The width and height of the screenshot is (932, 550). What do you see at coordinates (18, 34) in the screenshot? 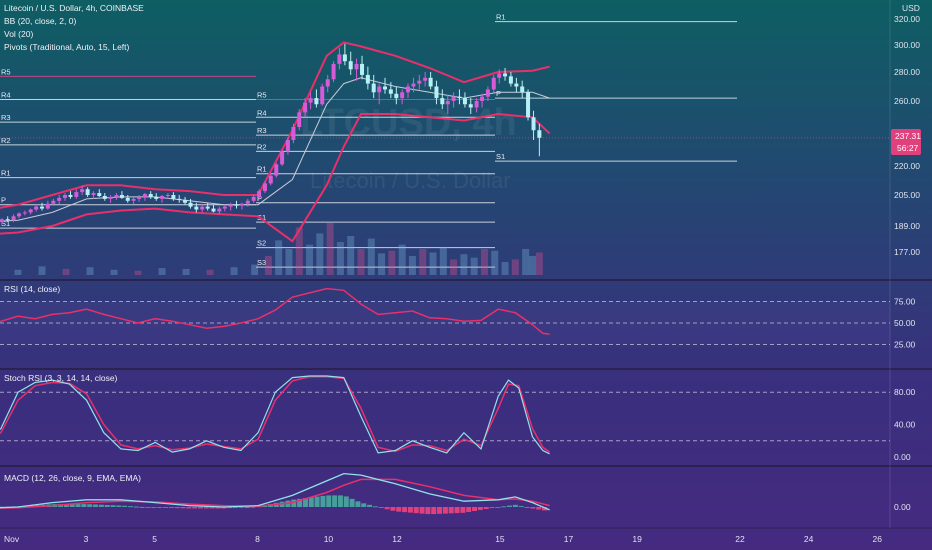
I see `legend-volume: Vol (20)` at bounding box center [18, 34].